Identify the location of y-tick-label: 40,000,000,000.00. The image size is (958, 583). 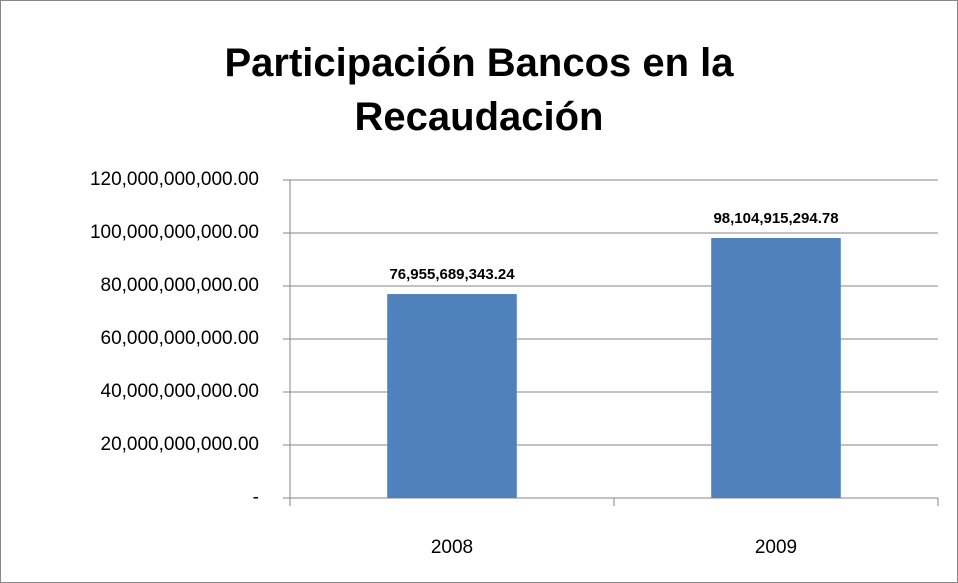
(180, 391).